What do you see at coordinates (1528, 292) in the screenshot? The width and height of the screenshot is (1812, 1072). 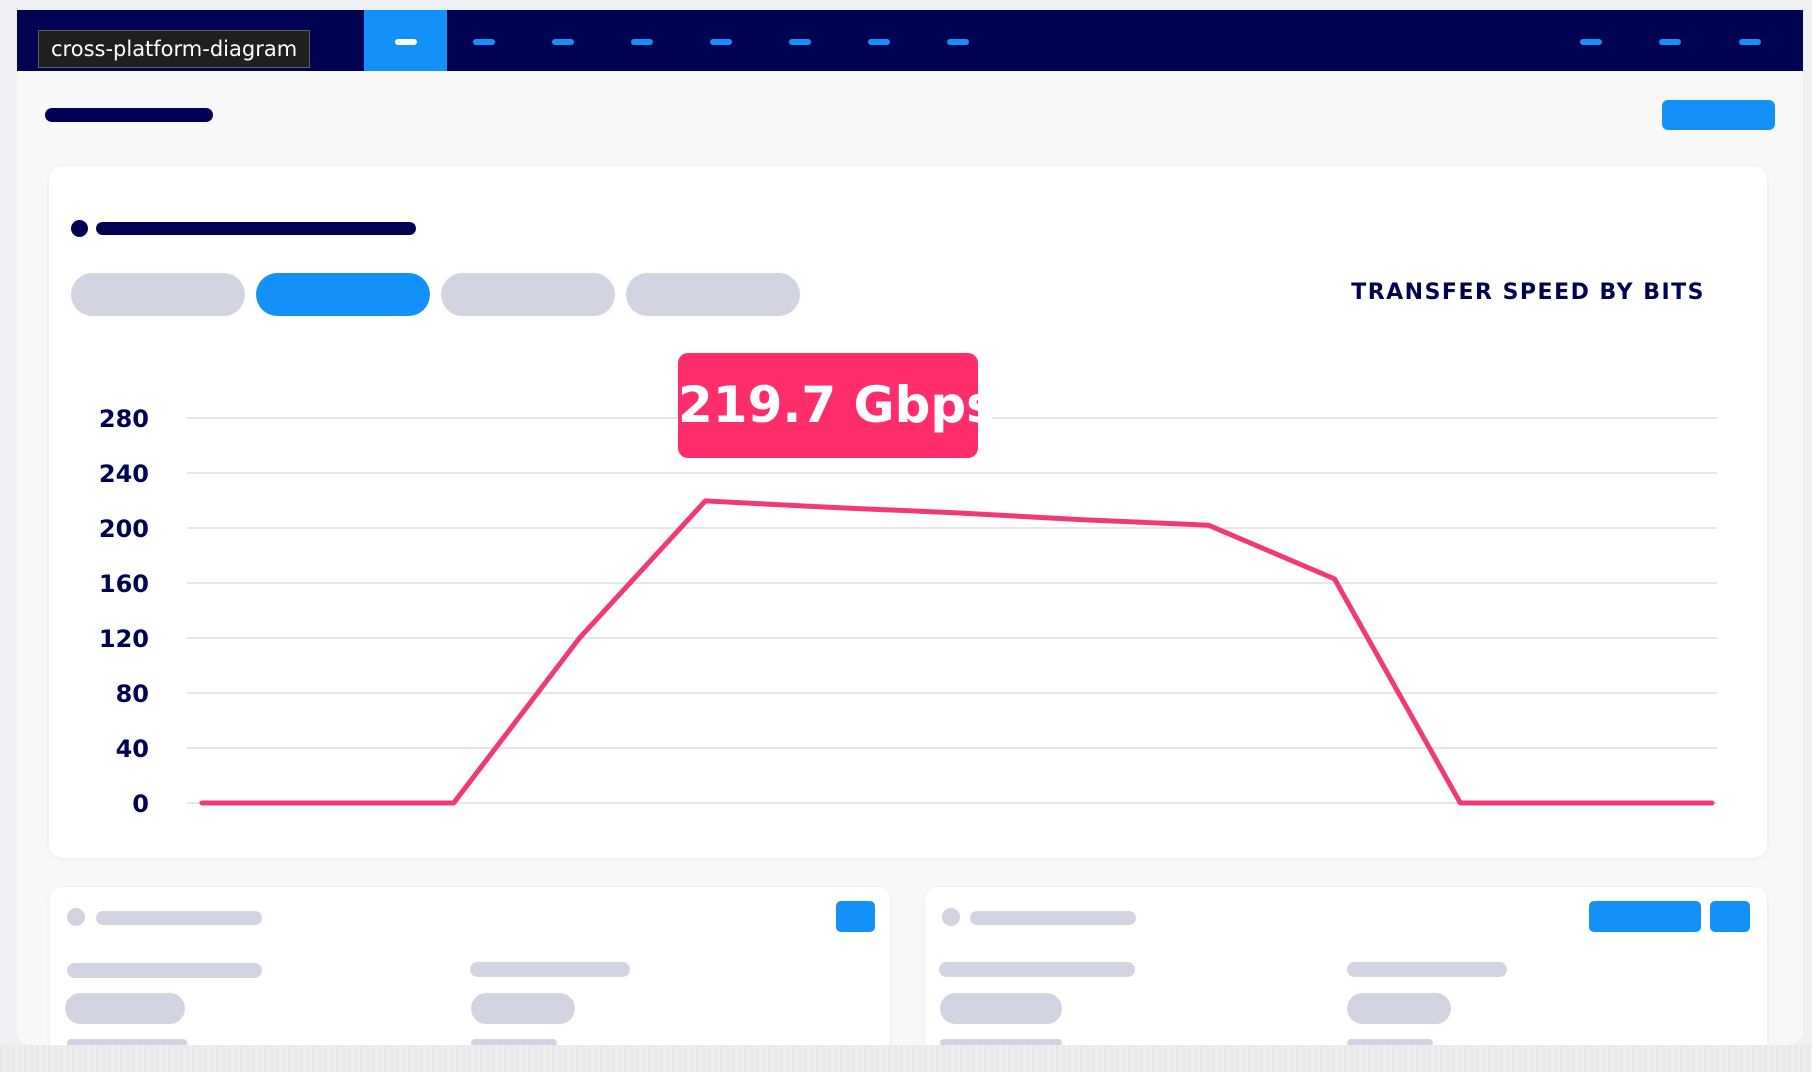 I see `chart-title: TRANSFER SPEED BY BITS` at bounding box center [1528, 292].